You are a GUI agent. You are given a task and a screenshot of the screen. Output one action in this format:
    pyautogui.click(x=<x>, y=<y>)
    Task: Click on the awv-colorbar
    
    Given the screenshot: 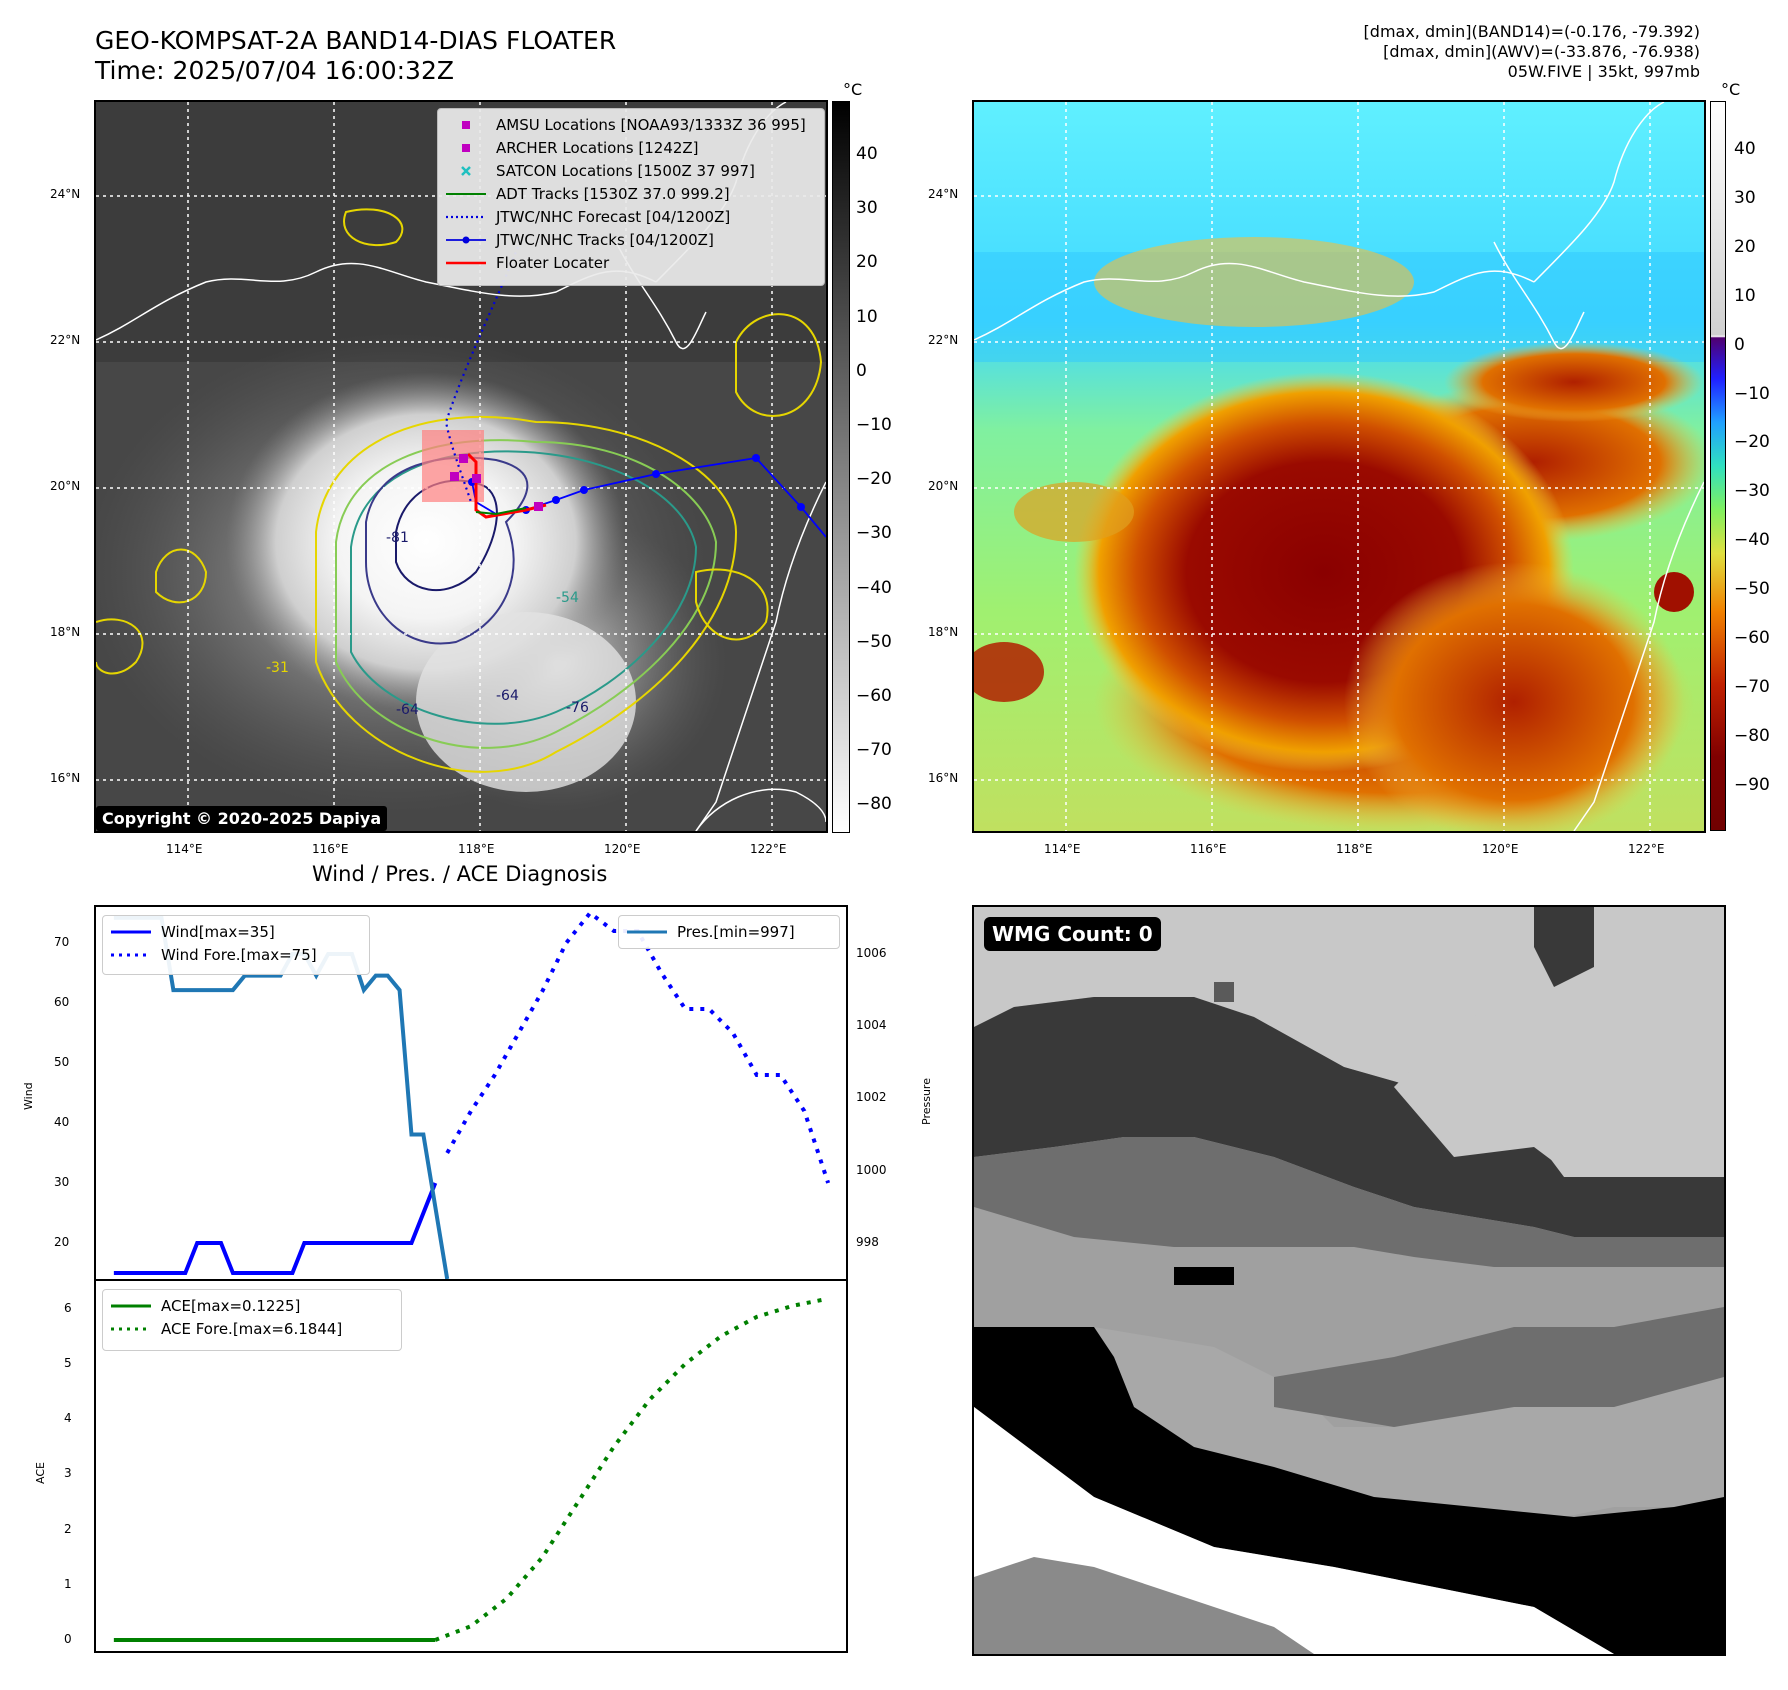 What is the action you would take?
    pyautogui.click(x=1718, y=466)
    